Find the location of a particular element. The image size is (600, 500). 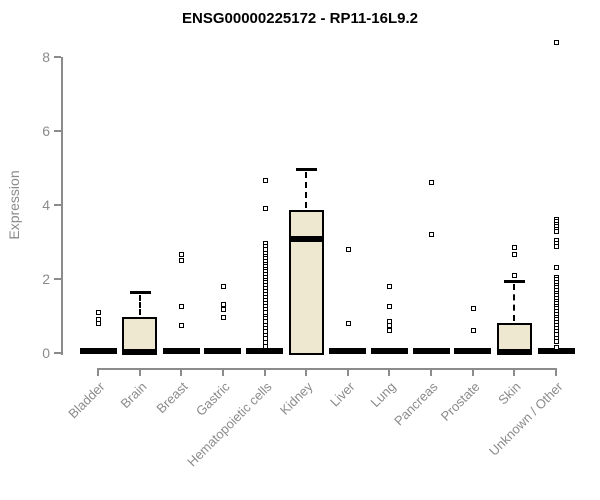

zero-bar-unknown-other is located at coordinates (556, 351).